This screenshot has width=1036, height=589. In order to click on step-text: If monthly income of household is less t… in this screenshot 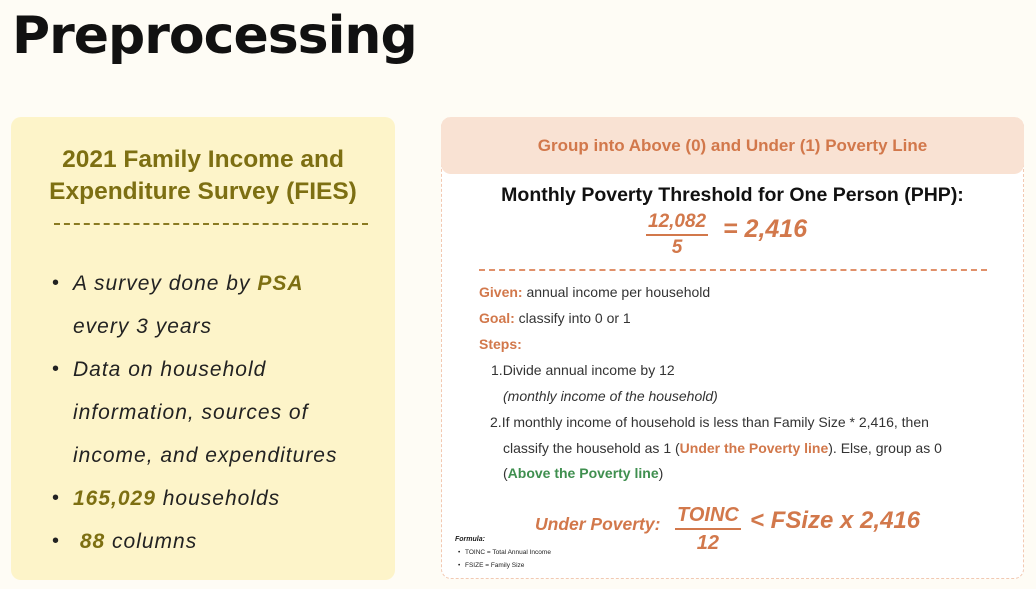, I will do `click(715, 422)`.